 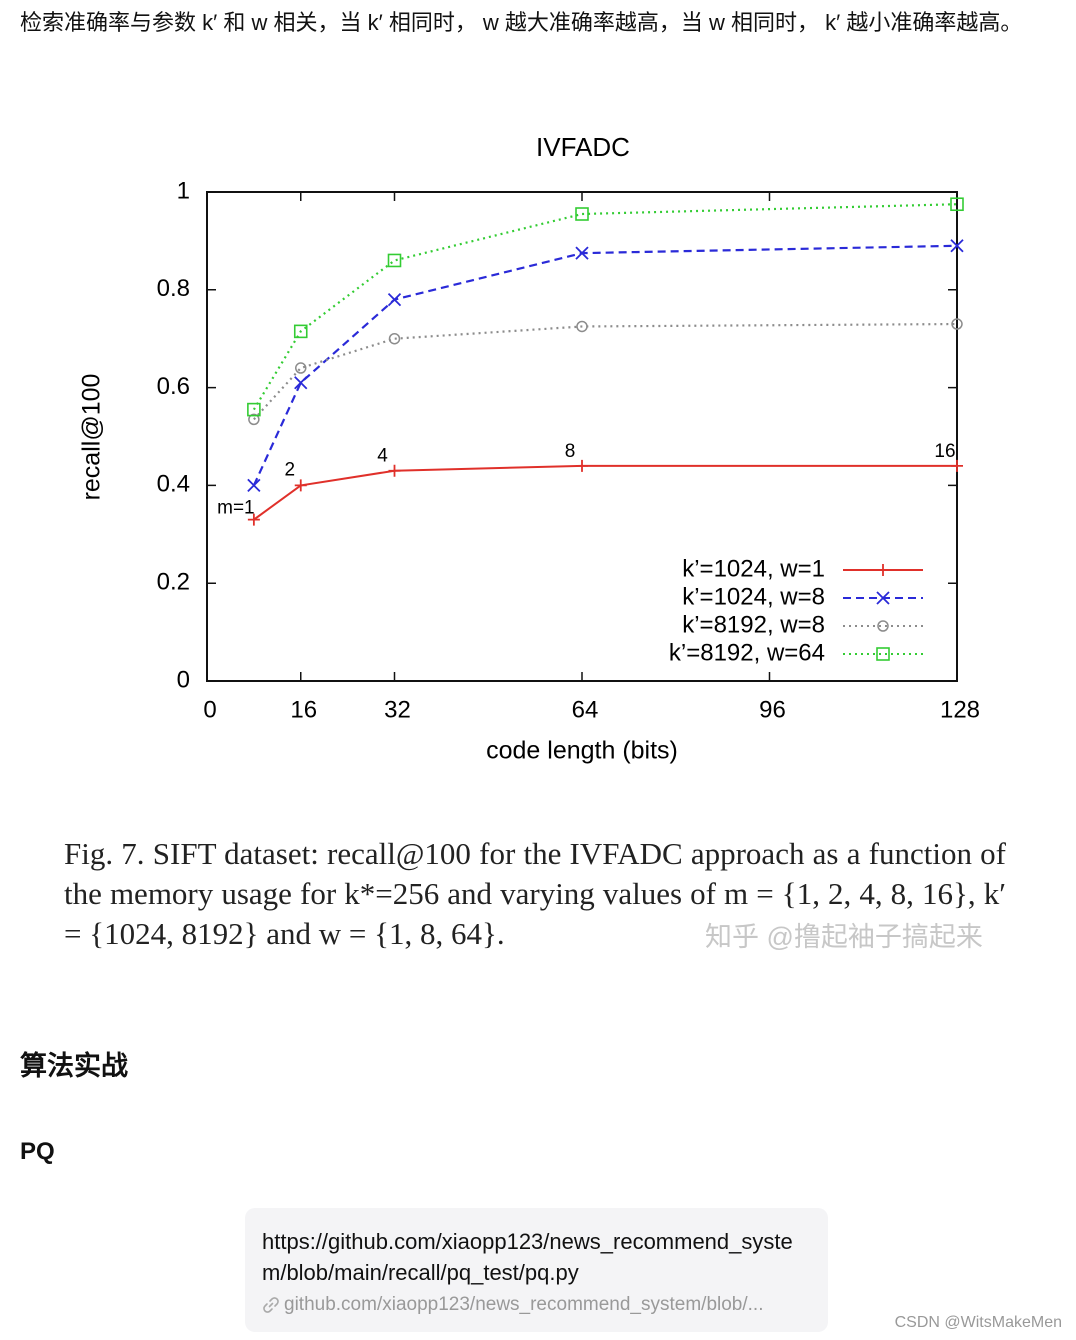 I want to click on x-tick-label: 16, so click(x=303, y=709).